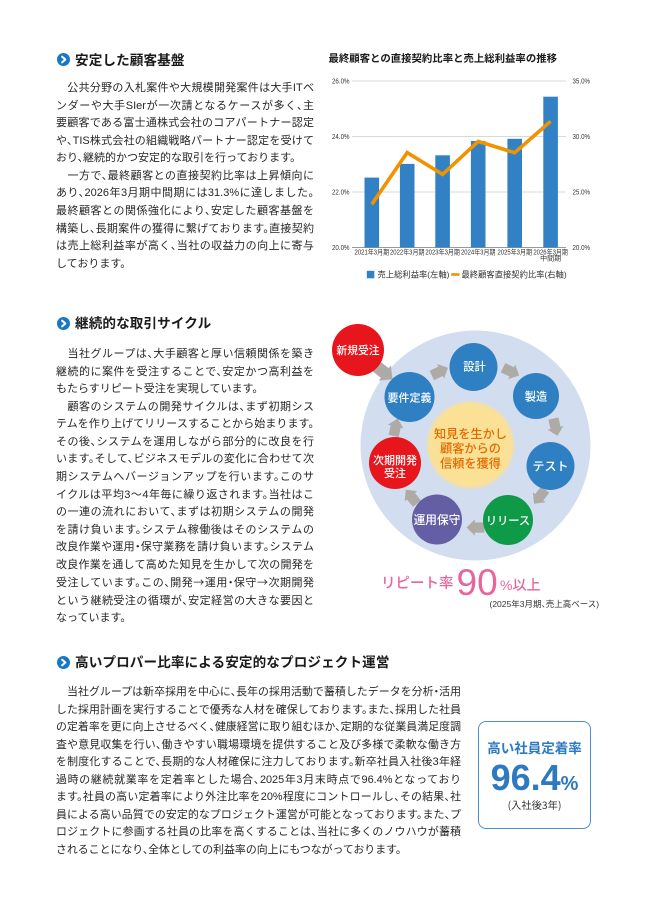 Image resolution: width=648 pixels, height=915 pixels. I want to click on svg-text: 30.0%, so click(582, 136).